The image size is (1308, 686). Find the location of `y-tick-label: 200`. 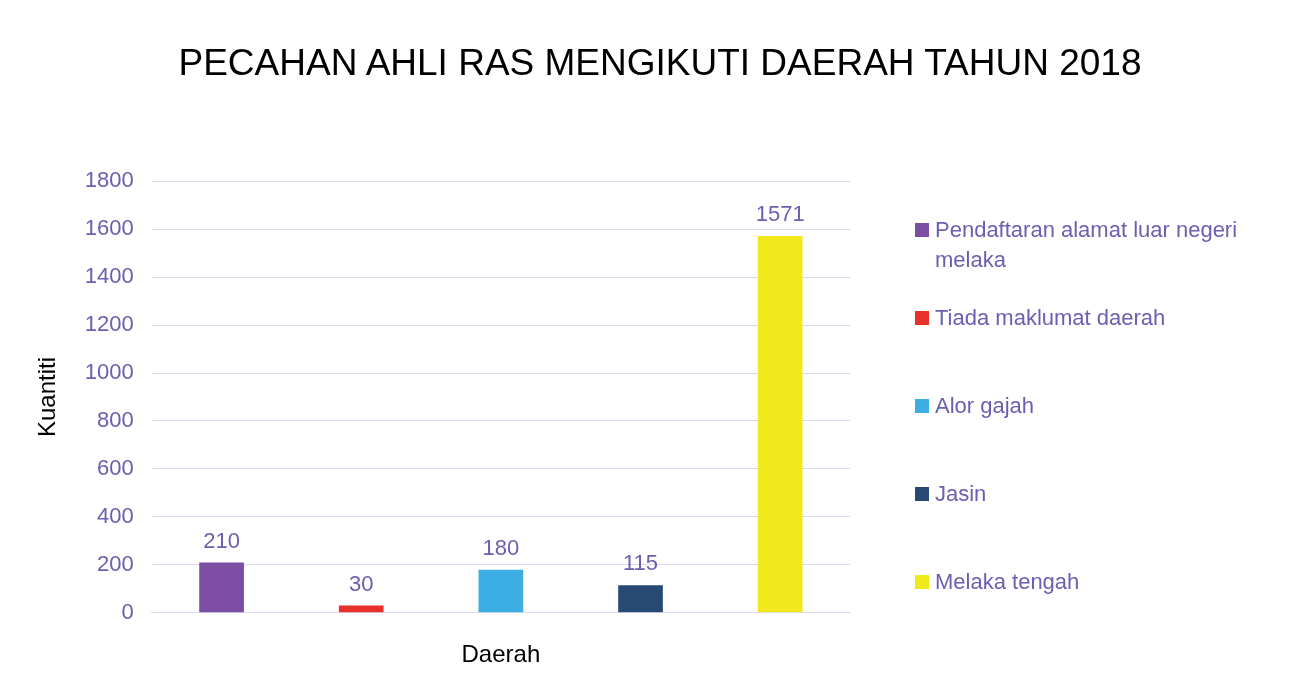

y-tick-label: 200 is located at coordinates (115, 563).